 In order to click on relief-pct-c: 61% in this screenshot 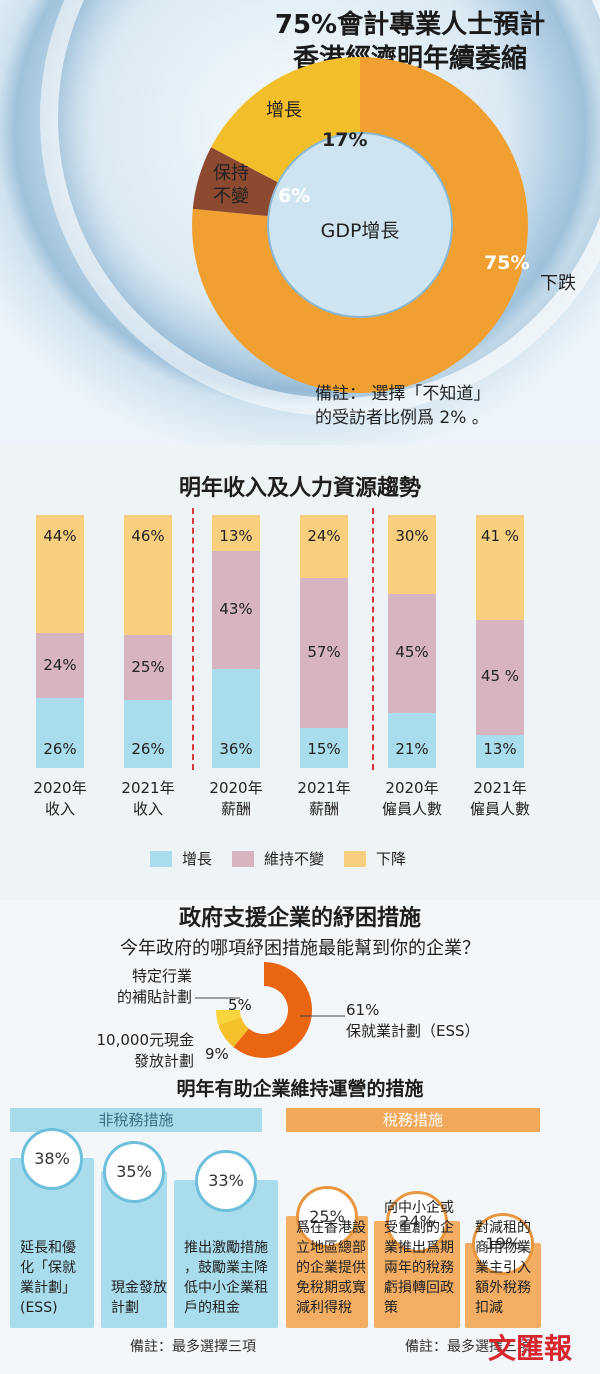, I will do `click(363, 1010)`.